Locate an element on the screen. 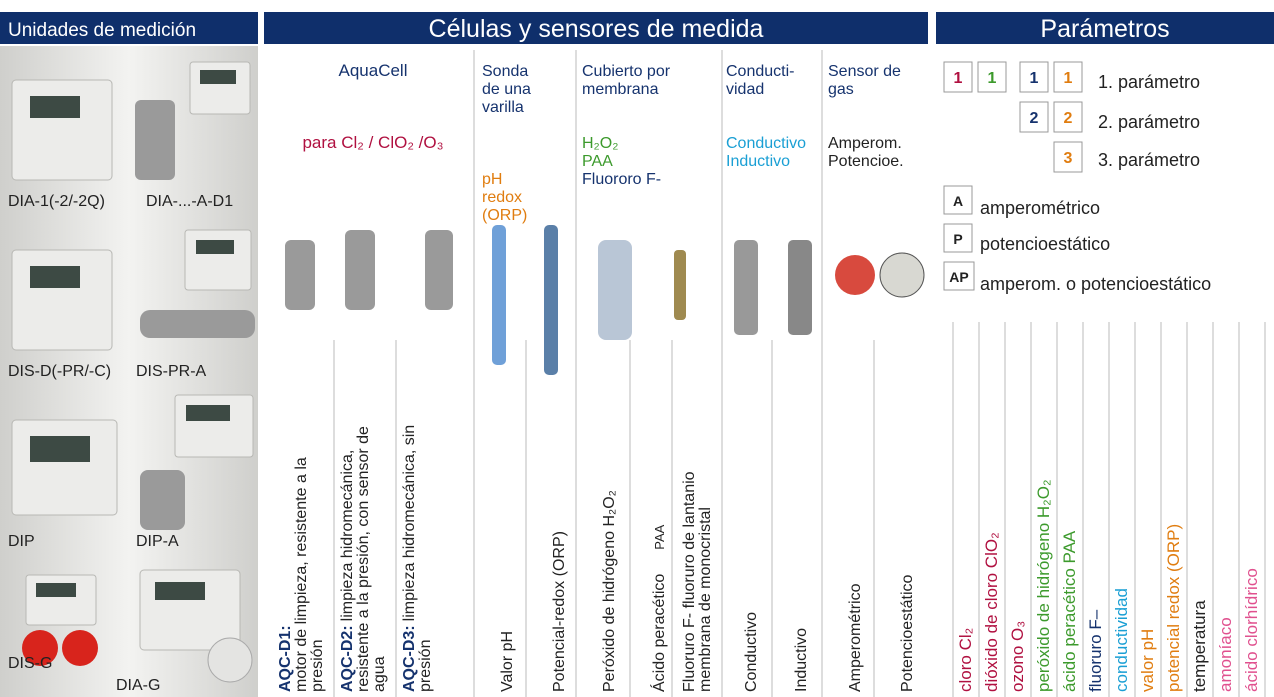  group-name: gas is located at coordinates (841, 89).